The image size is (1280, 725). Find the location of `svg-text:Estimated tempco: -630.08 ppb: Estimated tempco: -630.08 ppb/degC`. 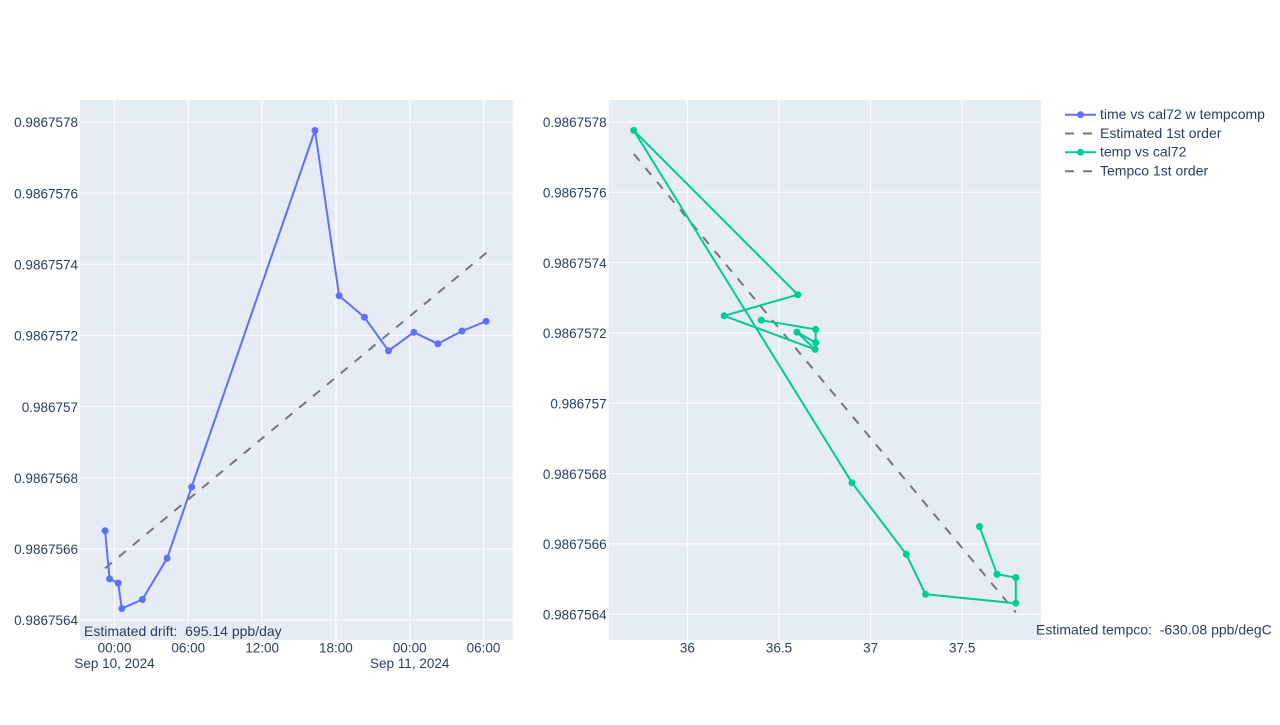

svg-text:Estimated tempco: -630.08 ppb: Estimated tempco: -630.08 ppb/degC is located at coordinates (1154, 630).